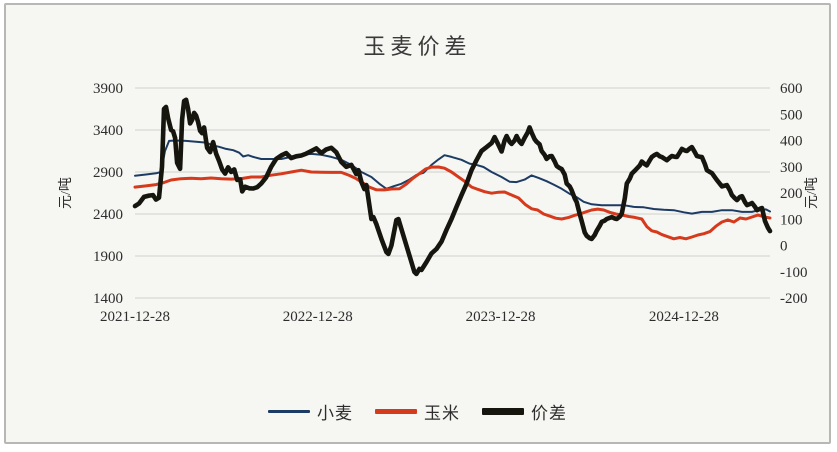 The height and width of the screenshot is (452, 837). Describe the element at coordinates (791, 194) in the screenshot. I see `y-right-tick-label: 200` at that location.